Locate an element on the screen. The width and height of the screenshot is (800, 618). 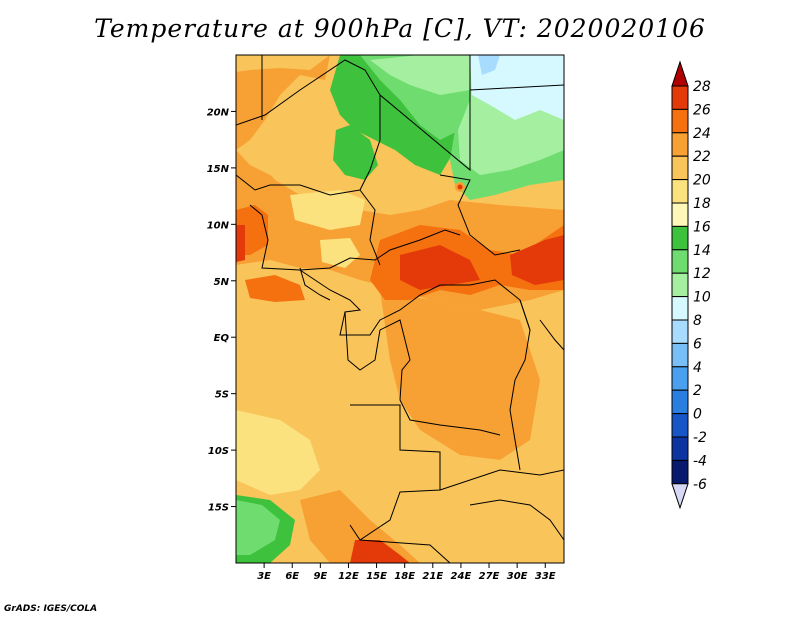
lat-label: EQ is located at coordinates (222, 338).